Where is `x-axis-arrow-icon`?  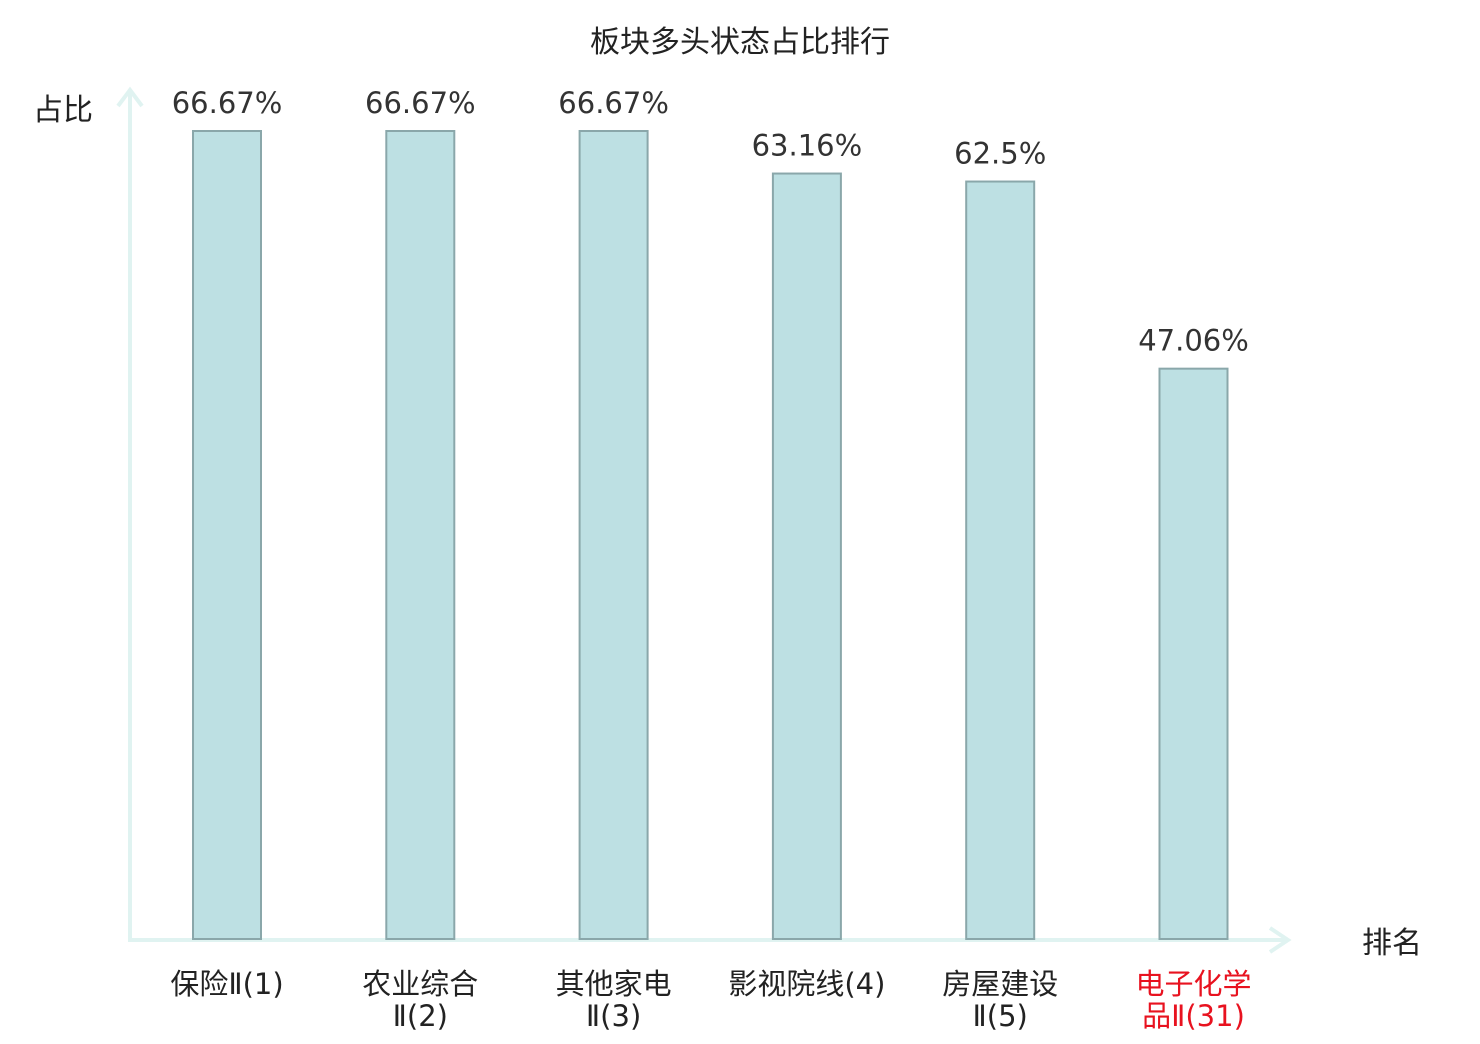
x-axis-arrow-icon is located at coordinates (1280, 940).